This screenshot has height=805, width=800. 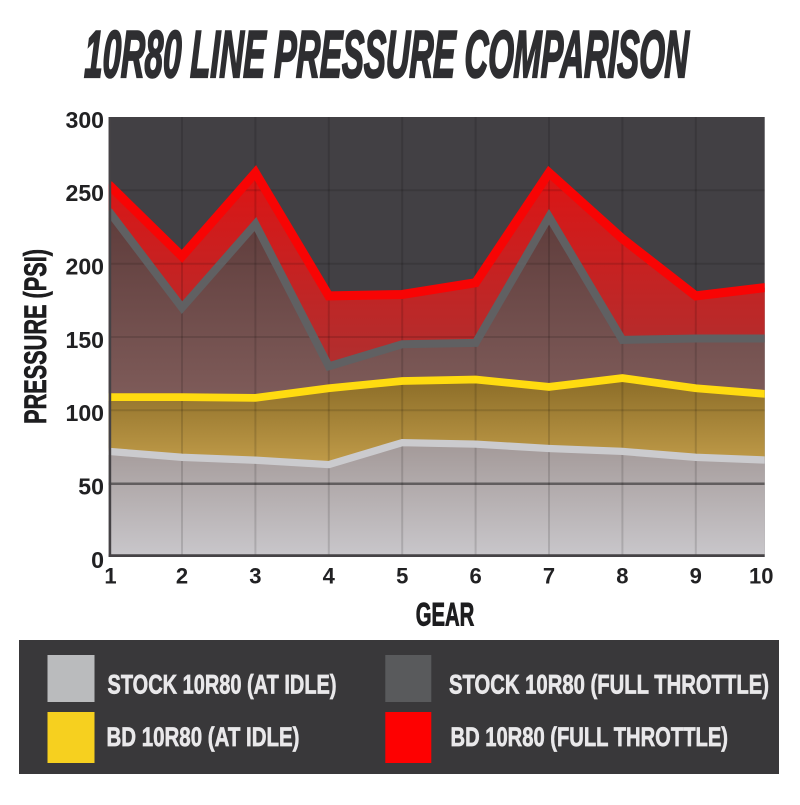 What do you see at coordinates (222, 685) in the screenshot?
I see `svg-text: STOCK 10R80 (AT IDLE)` at bounding box center [222, 685].